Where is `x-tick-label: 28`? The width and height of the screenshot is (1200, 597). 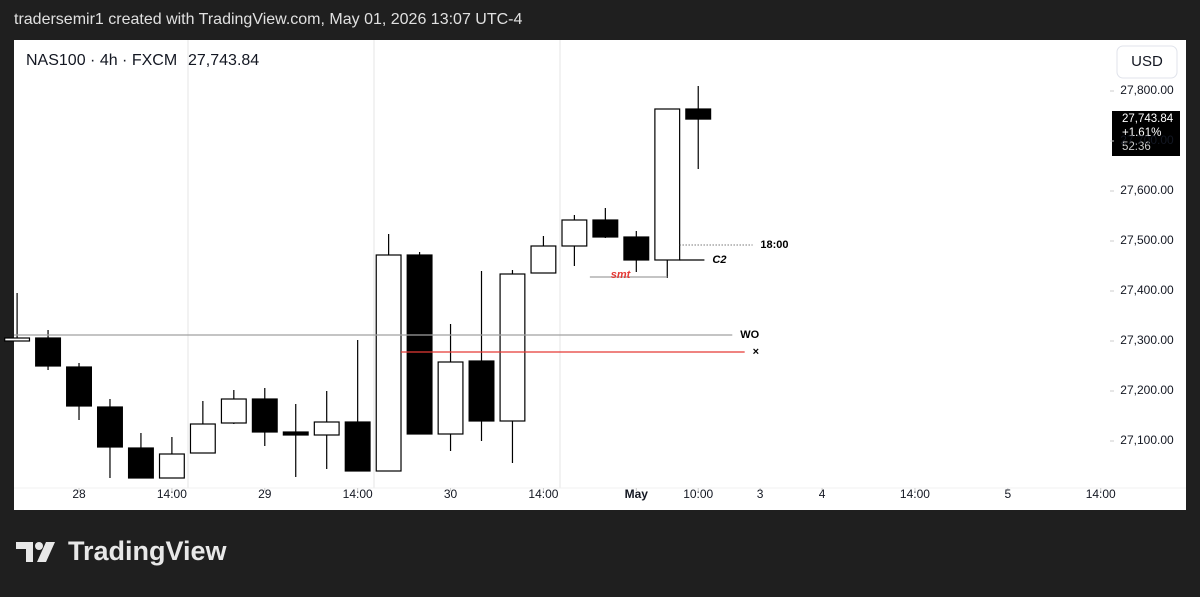
x-tick-label: 28 is located at coordinates (79, 494).